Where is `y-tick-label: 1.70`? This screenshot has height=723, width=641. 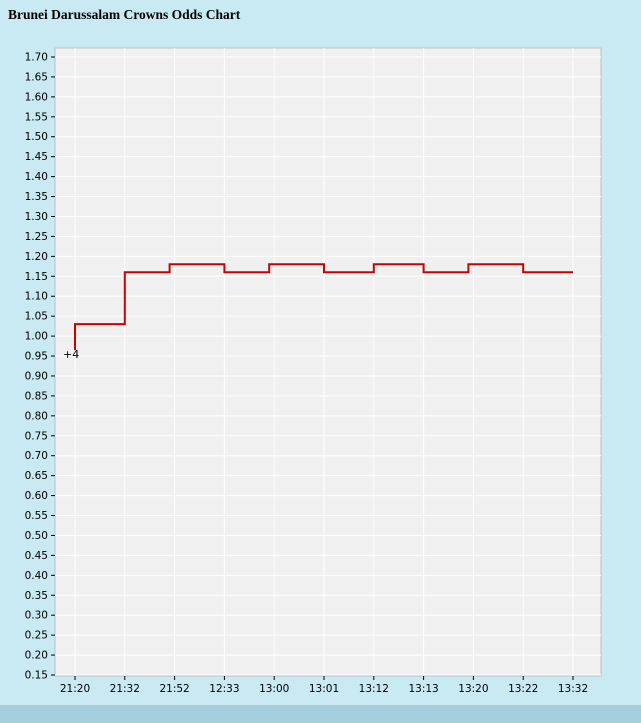
y-tick-label: 1.70 is located at coordinates (36, 58).